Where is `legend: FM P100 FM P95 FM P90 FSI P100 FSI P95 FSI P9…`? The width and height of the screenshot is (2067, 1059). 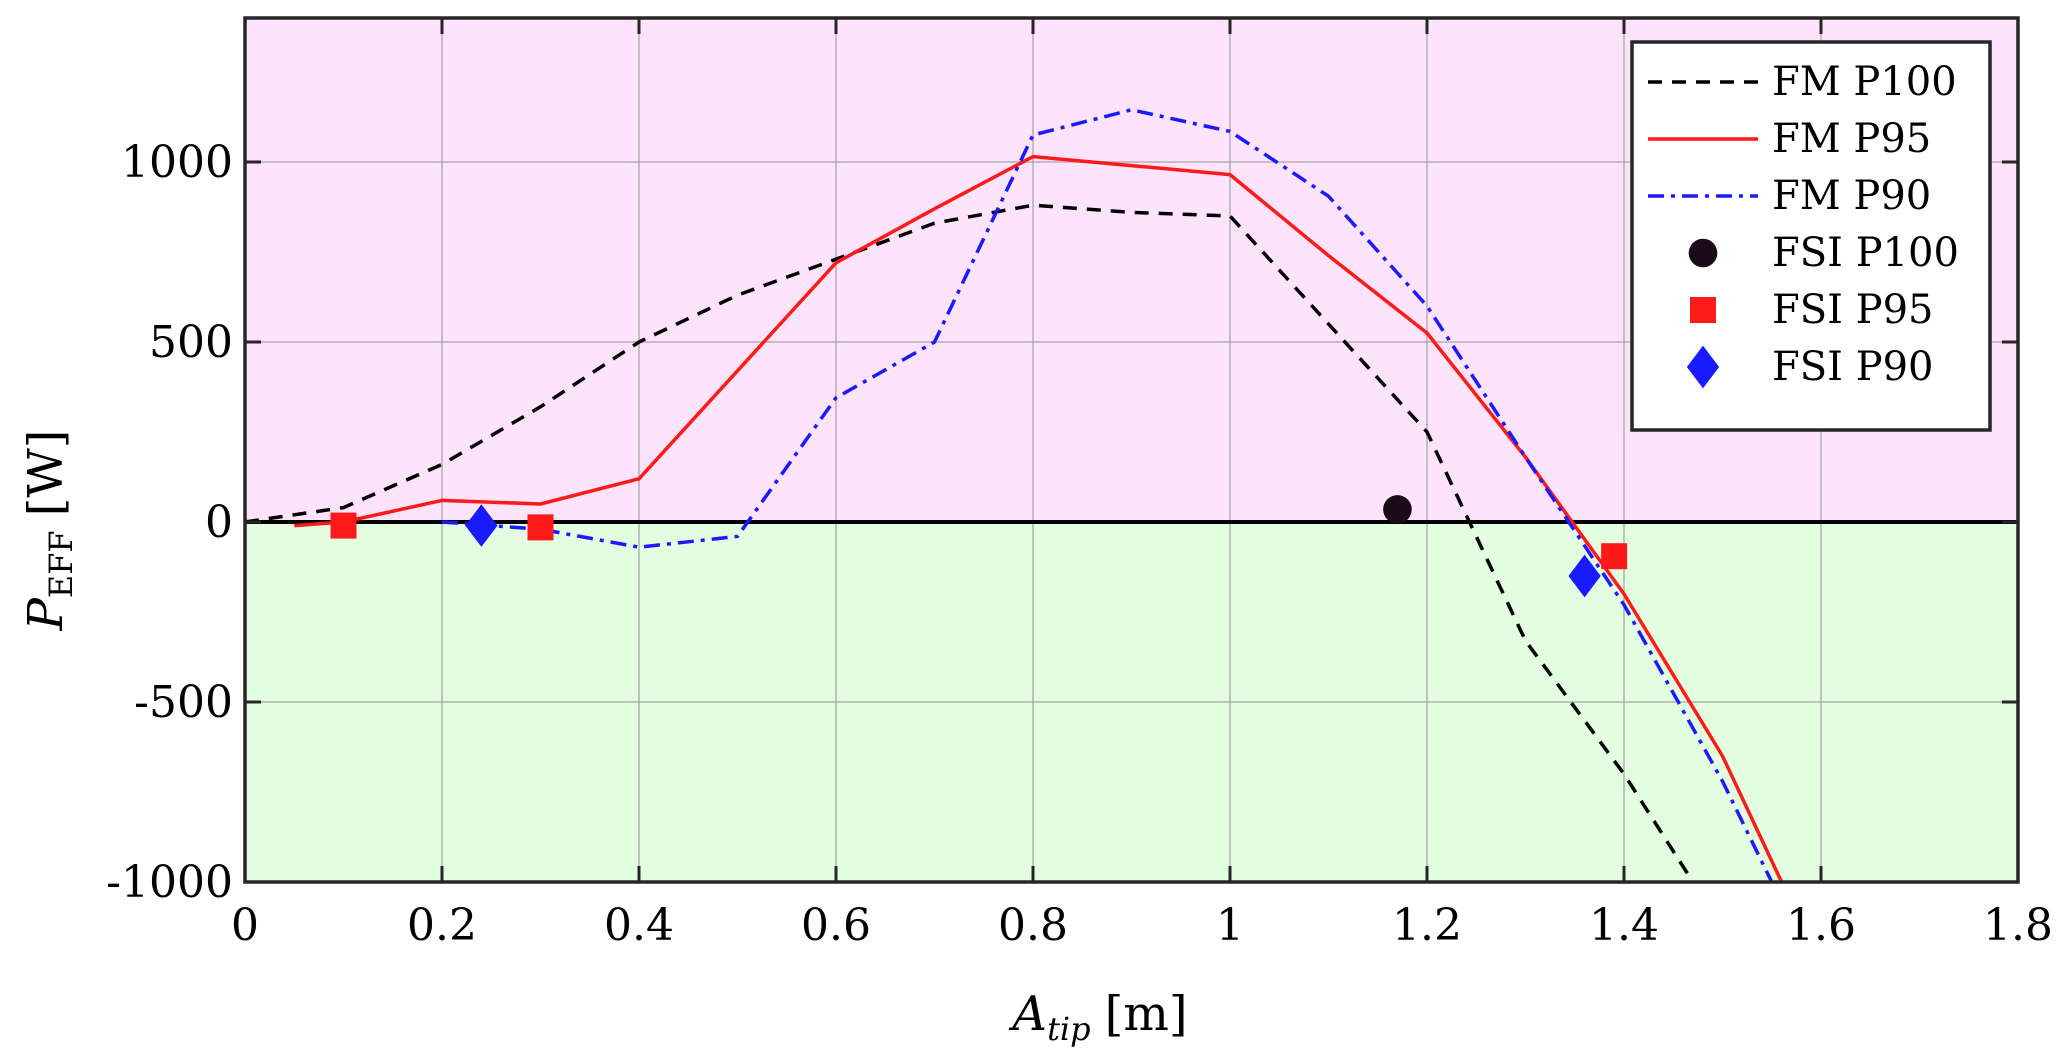
legend: FM P100 FM P95 FM P90 FSI P100 FSI P95 FSI P9… is located at coordinates (1811, 236).